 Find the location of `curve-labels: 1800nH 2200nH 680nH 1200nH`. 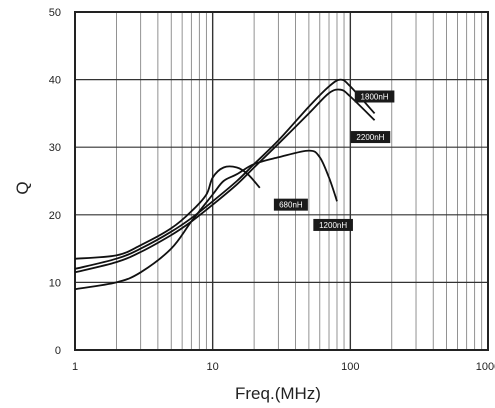

curve-labels: 1800nH 2200nH 680nH 1200nH is located at coordinates (334, 160).